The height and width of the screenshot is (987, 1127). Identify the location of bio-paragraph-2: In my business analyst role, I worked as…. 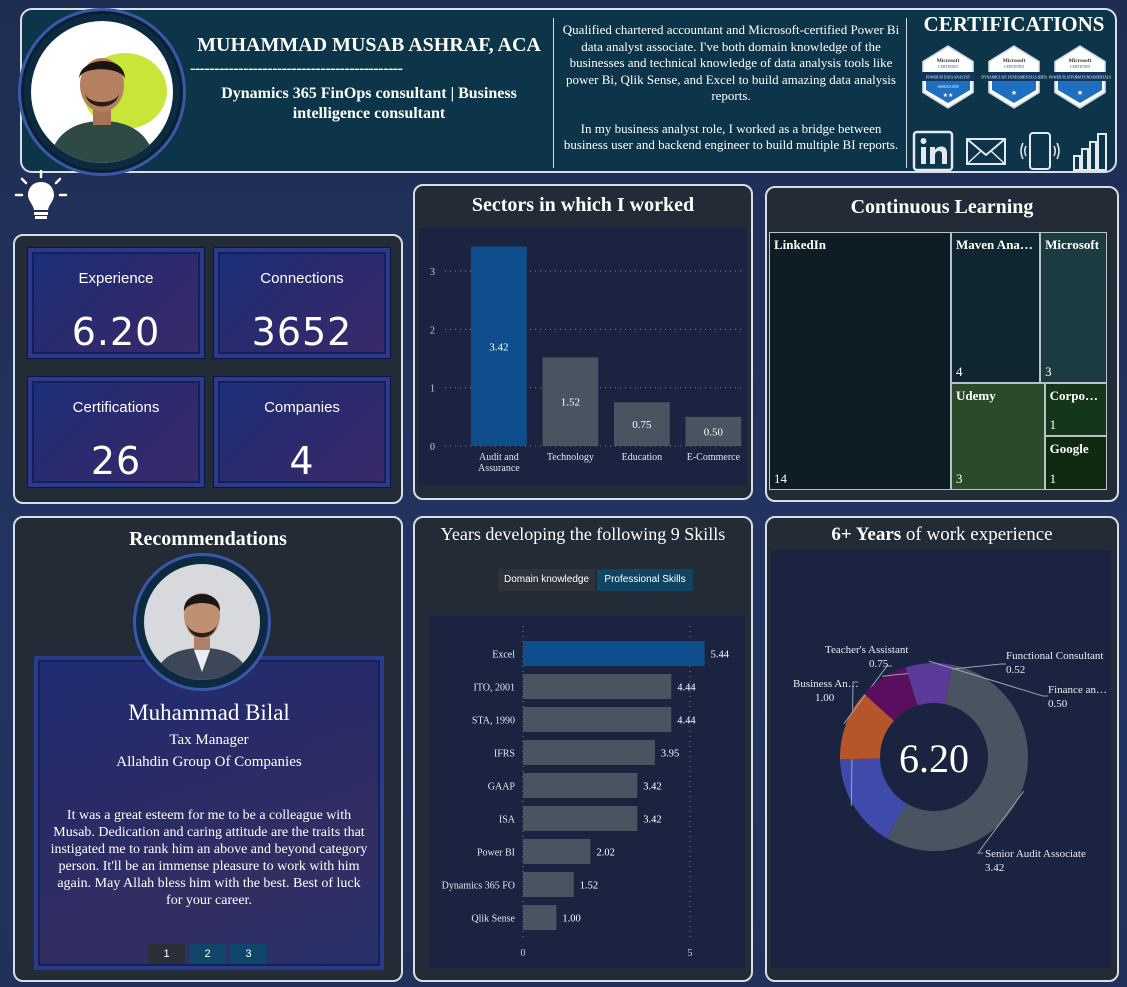
(731, 136).